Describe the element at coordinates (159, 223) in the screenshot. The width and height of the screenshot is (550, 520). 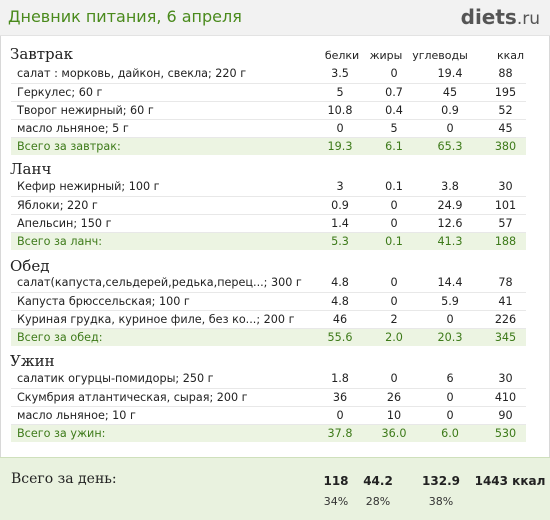
I see `food-name: Апельсин; 150 г` at that location.